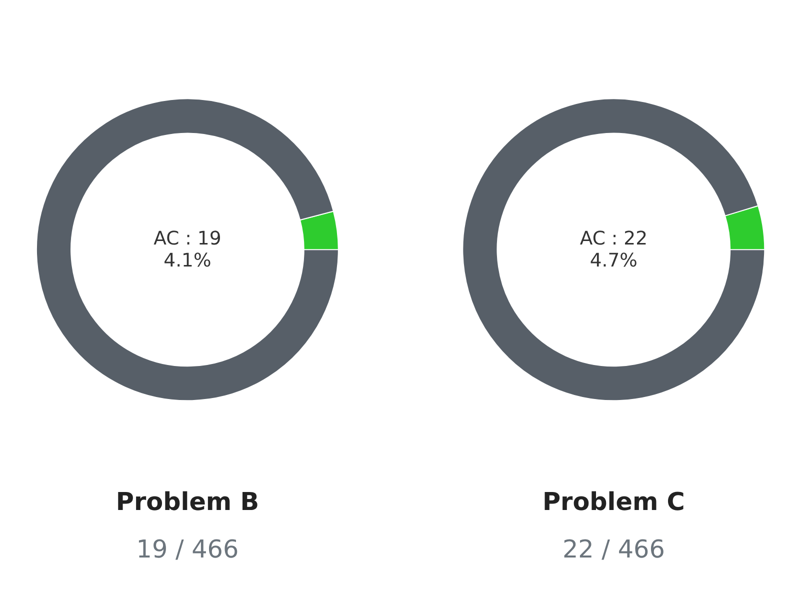 This screenshot has width=811, height=611. Describe the element at coordinates (614, 239) in the screenshot. I see `text: AC : 22` at that location.